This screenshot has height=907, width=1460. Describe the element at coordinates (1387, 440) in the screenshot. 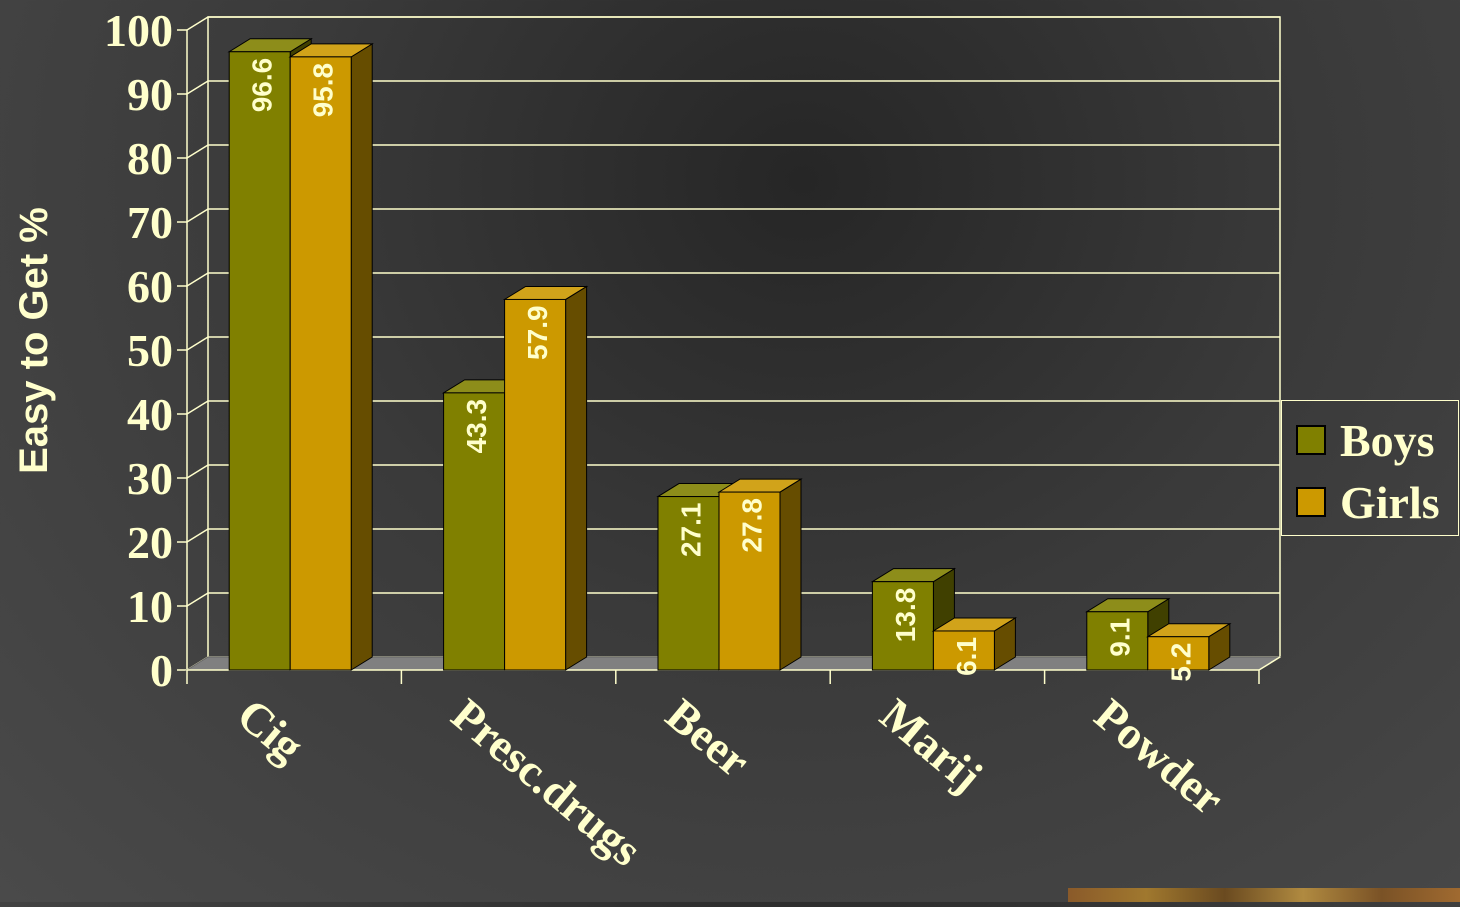

I see `legend-label-boys: Boys` at that location.